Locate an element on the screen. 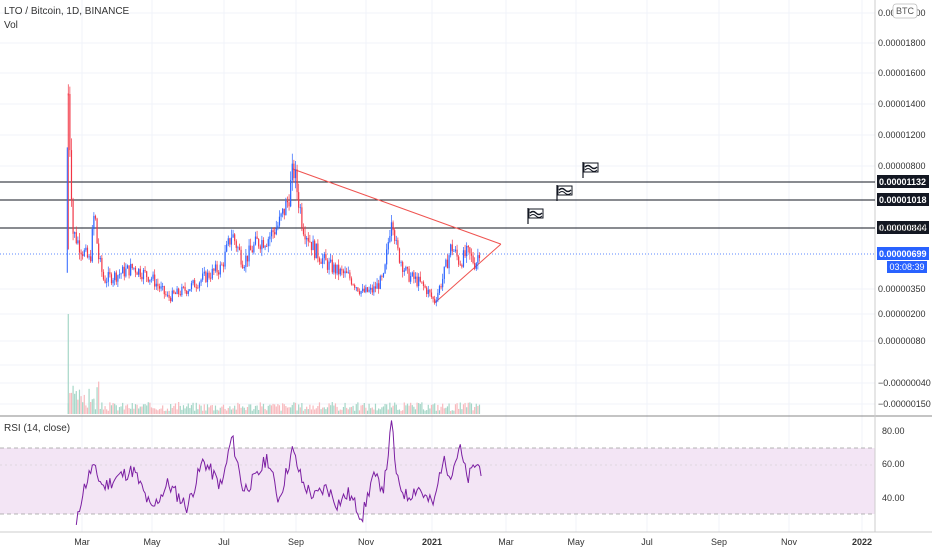  last-price-label is located at coordinates (903, 253).